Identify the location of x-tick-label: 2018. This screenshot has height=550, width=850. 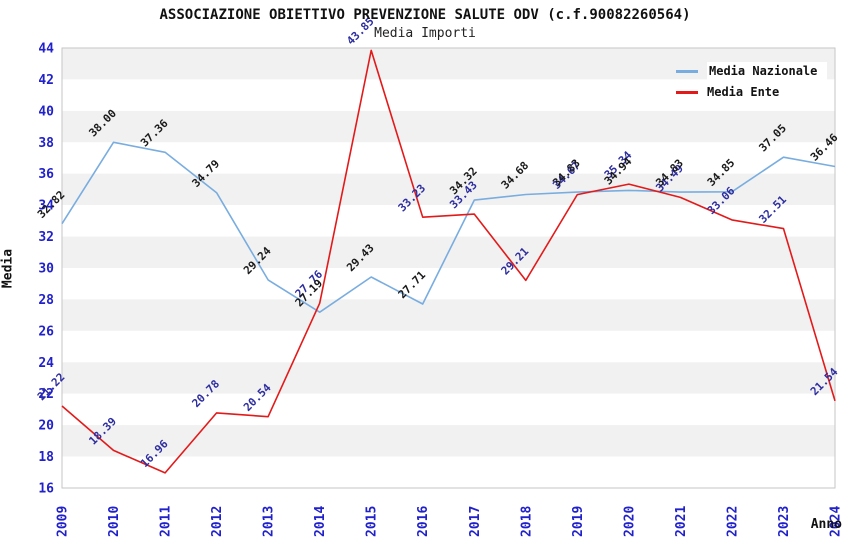
(526, 521).